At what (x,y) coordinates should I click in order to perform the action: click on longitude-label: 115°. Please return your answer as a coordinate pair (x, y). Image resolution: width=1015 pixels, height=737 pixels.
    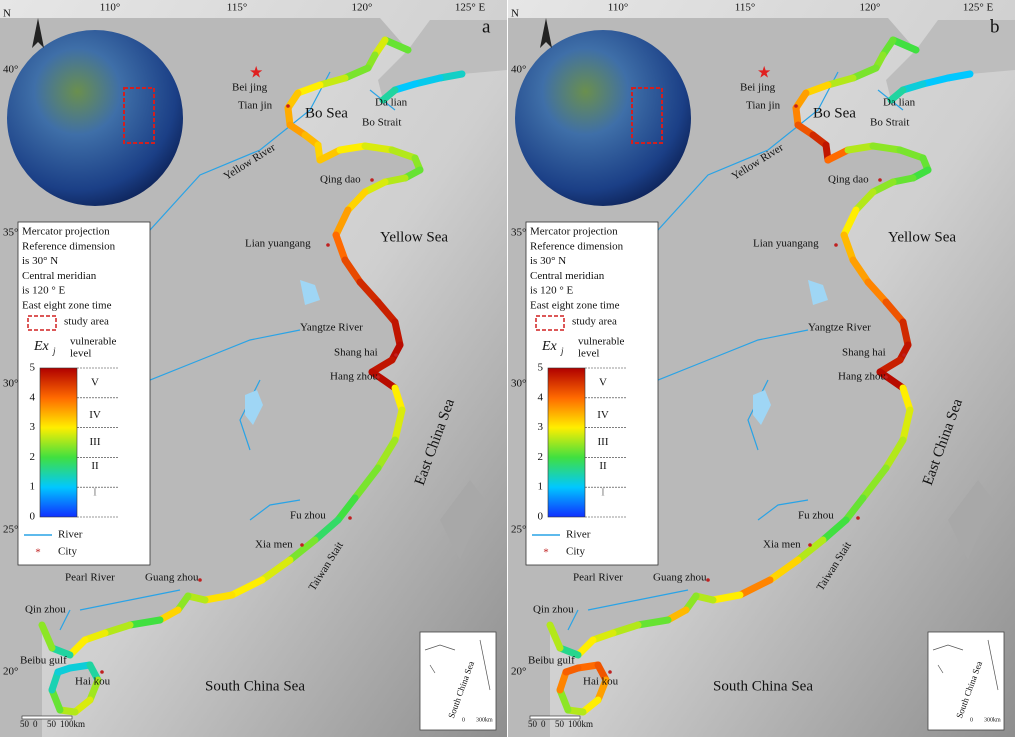
    Looking at the image, I should click on (237, 8).